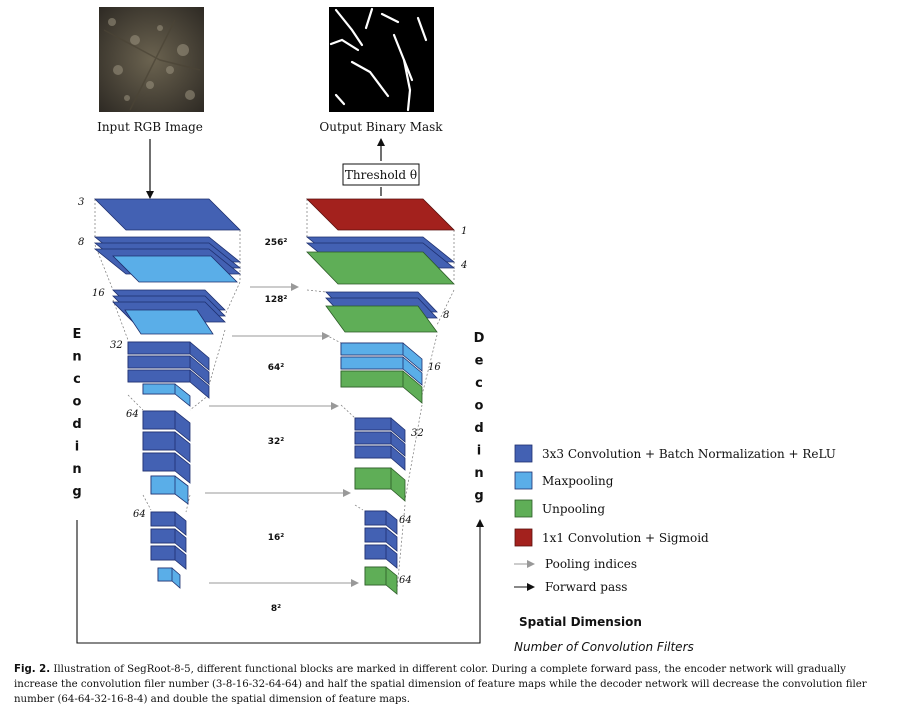  I want to click on encoding-letter: c, so click(77, 379).